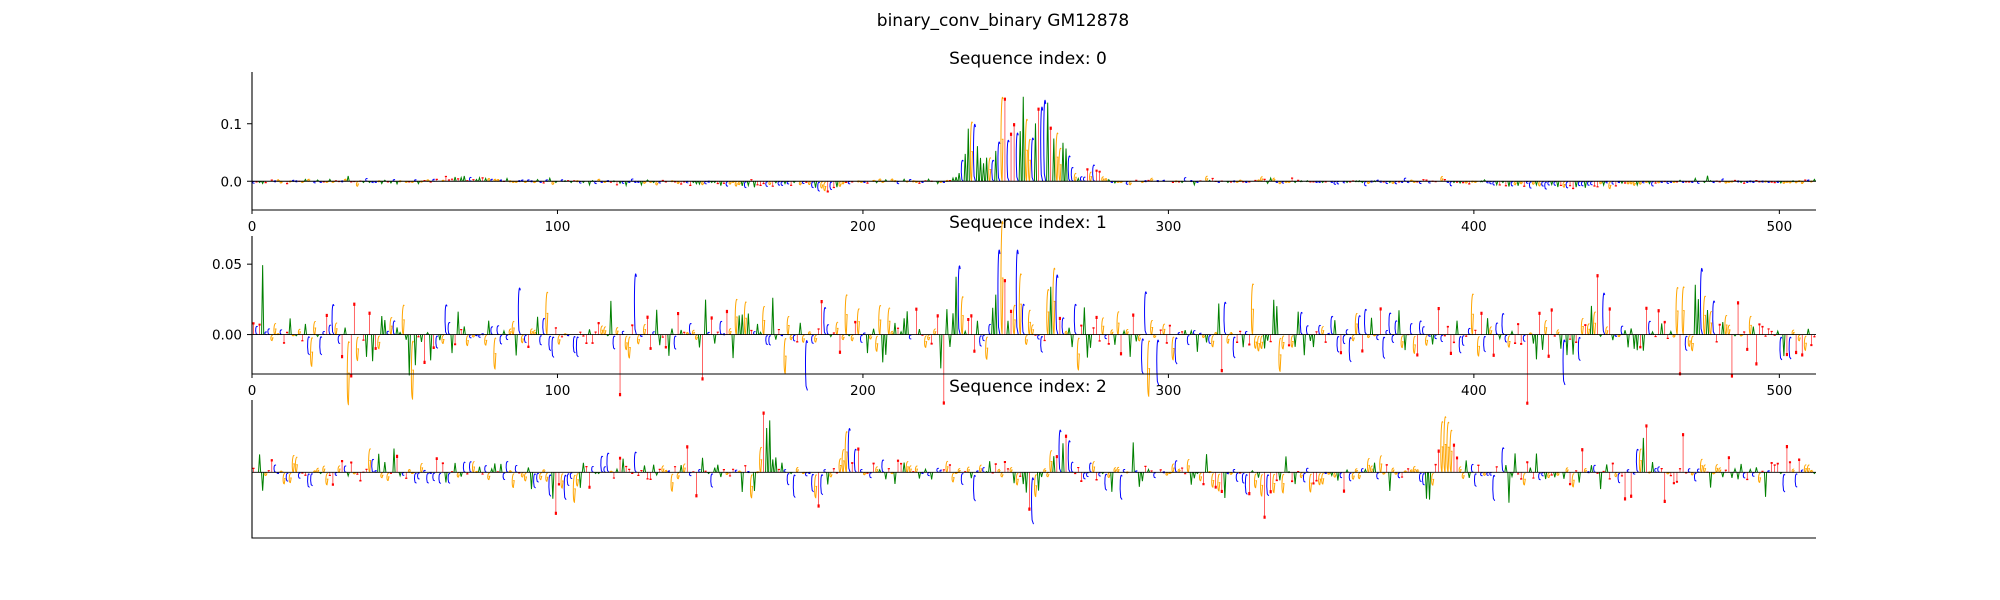 The image size is (2000, 600). Describe the element at coordinates (1020, 386) in the screenshot. I see `x-axis: 0 100 200 300 400 500` at that location.